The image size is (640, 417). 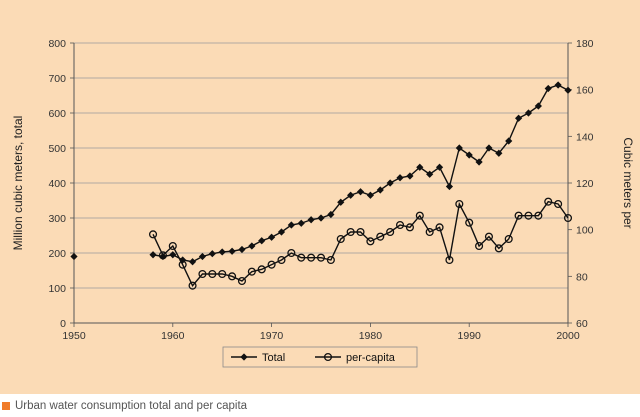 I want to click on y-tick-label: 500, so click(x=57, y=149).